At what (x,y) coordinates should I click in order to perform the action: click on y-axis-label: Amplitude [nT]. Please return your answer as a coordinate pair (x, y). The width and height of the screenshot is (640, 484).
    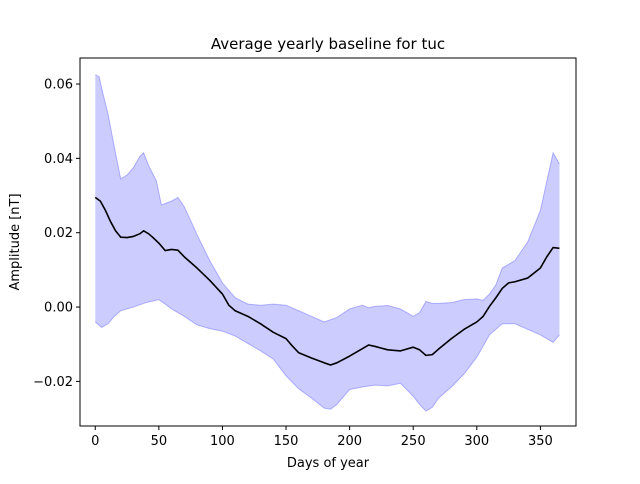
    Looking at the image, I should click on (15, 241).